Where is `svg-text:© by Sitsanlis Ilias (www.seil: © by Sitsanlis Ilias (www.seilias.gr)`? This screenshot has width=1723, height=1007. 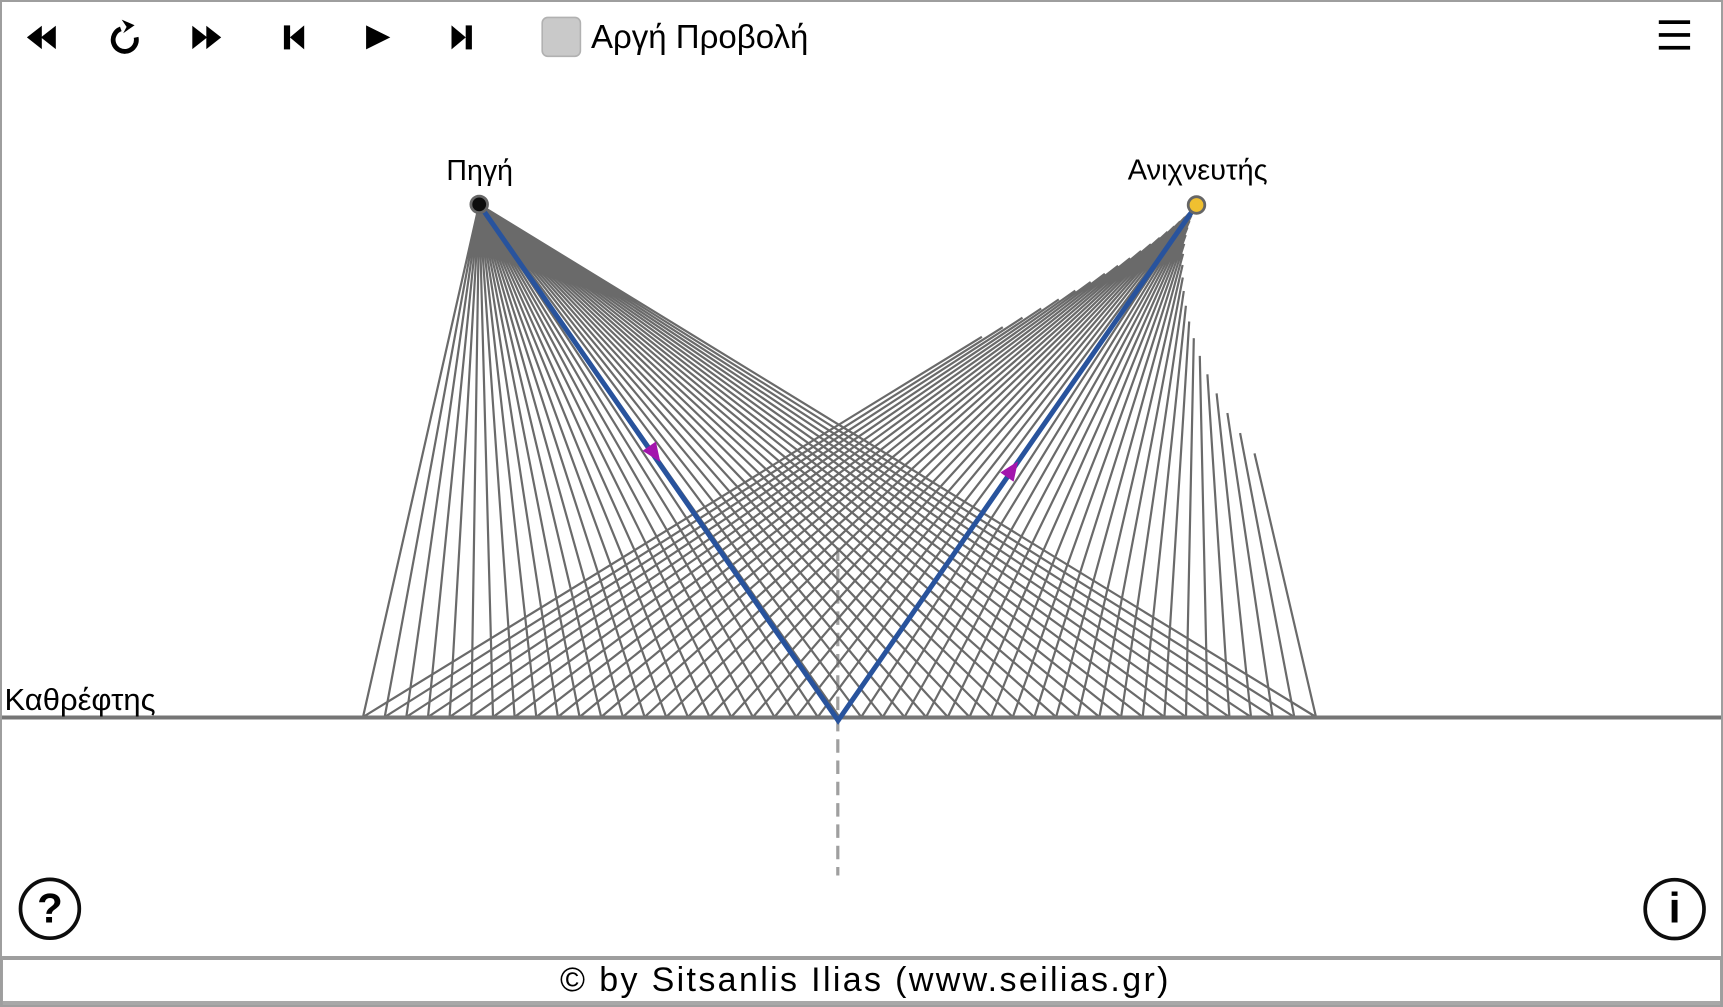 svg-text:© by Sitsanlis Ilias (www.seil: © by Sitsanlis Ilias (www.seilias.gr) is located at coordinates (865, 980).